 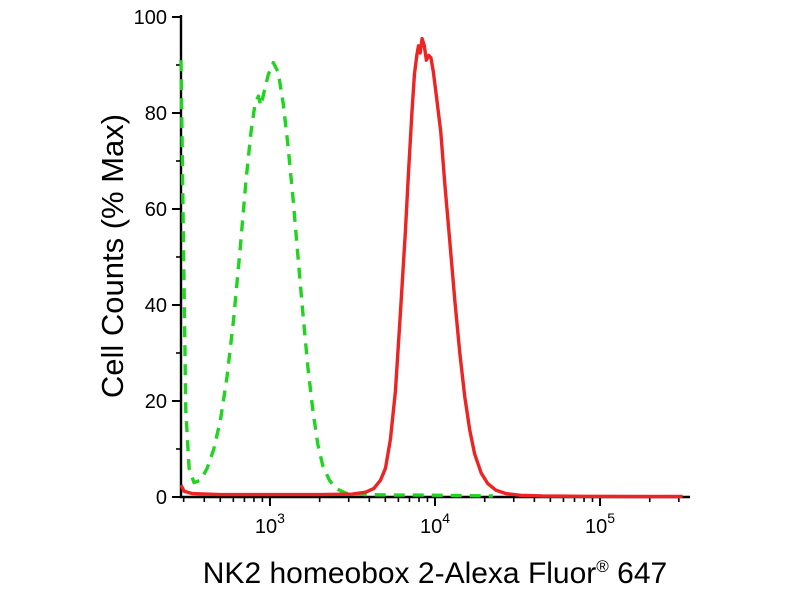 I want to click on x-axis-title: NK2 homeobox 2-Alexa Fluor® 647, so click(x=435, y=574).